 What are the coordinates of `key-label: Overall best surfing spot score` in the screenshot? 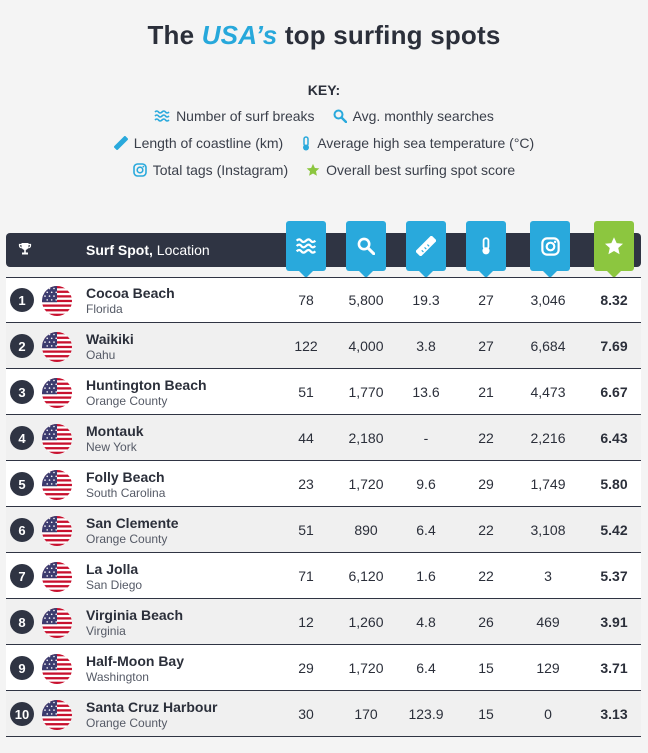 It's located at (421, 170).